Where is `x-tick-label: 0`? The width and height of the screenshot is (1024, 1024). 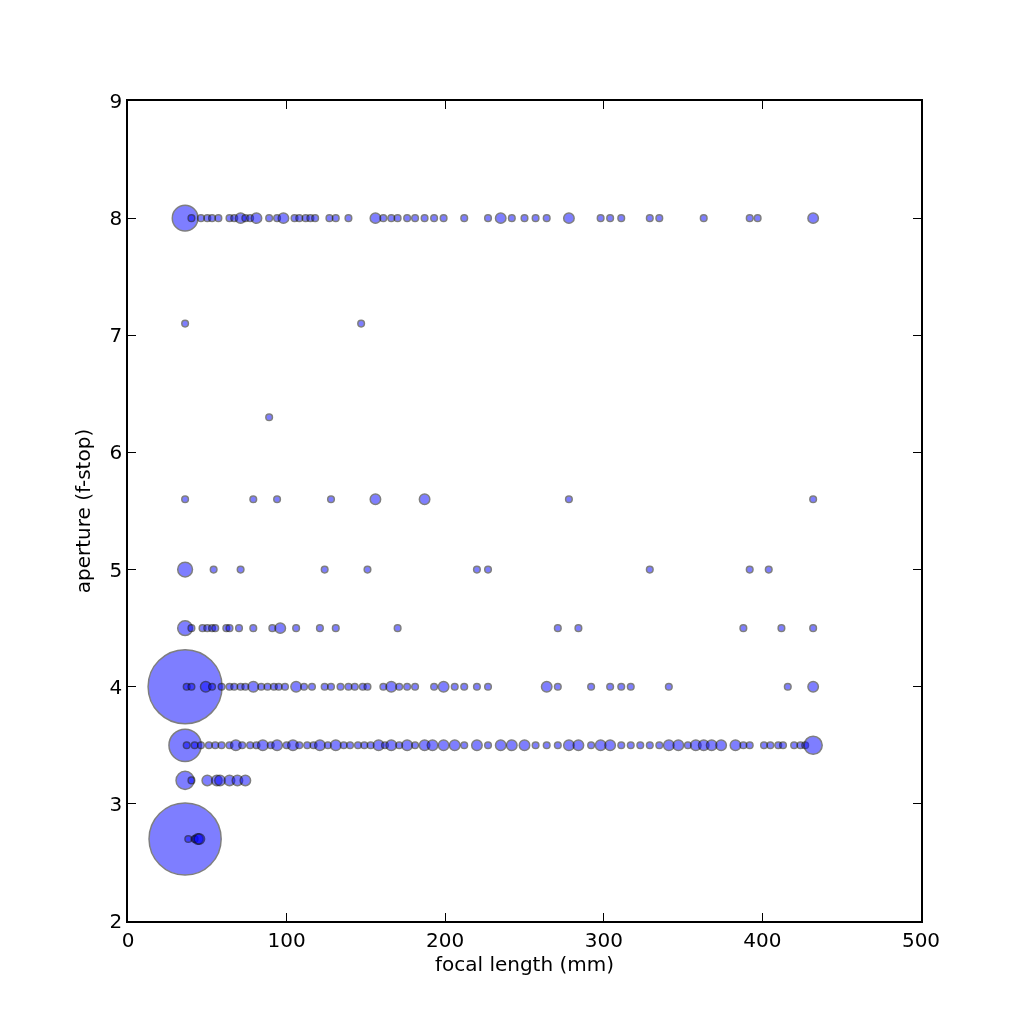
x-tick-label: 0 is located at coordinates (128, 939).